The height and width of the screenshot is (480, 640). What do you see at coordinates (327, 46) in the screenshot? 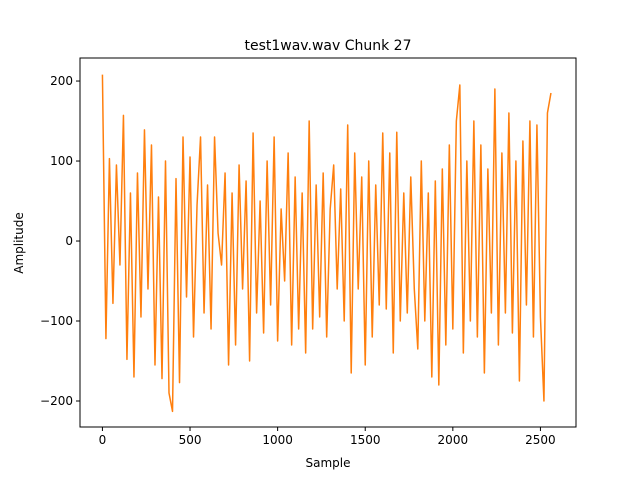
I see `chart-title: test1wav.wav Chunk 27` at bounding box center [327, 46].